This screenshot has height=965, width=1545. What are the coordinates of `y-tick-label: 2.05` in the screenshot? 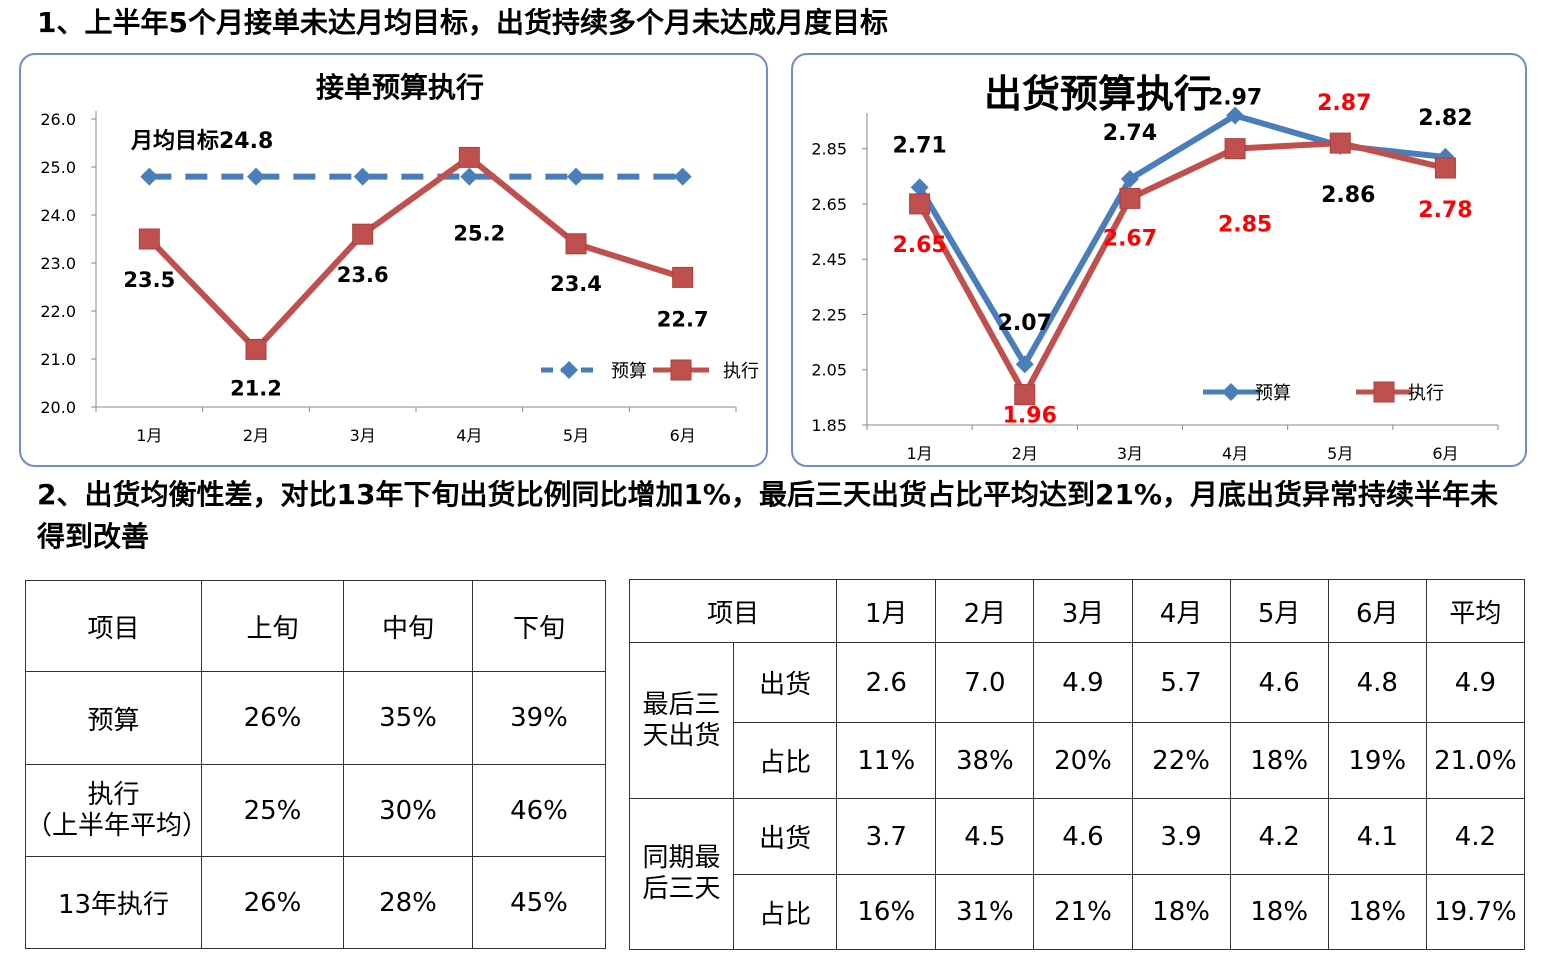 It's located at (829, 370).